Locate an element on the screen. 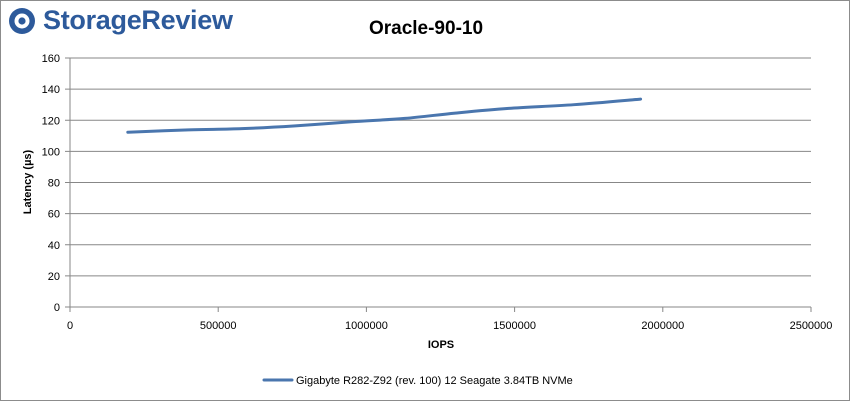  y-tick-label: 0 is located at coordinates (57, 308).